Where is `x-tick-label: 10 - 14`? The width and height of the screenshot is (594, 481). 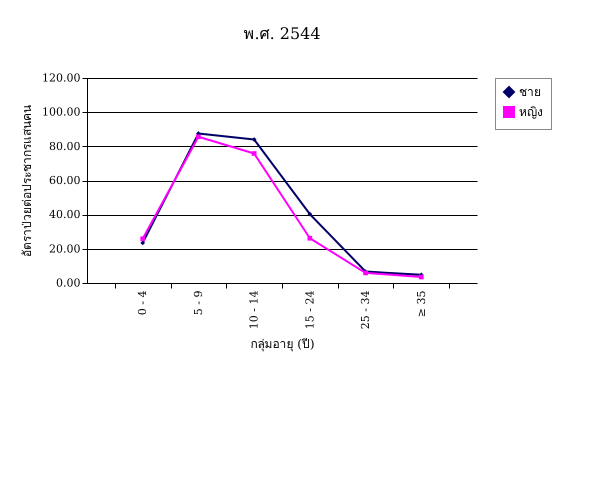
x-tick-label: 10 - 14 is located at coordinates (254, 310).